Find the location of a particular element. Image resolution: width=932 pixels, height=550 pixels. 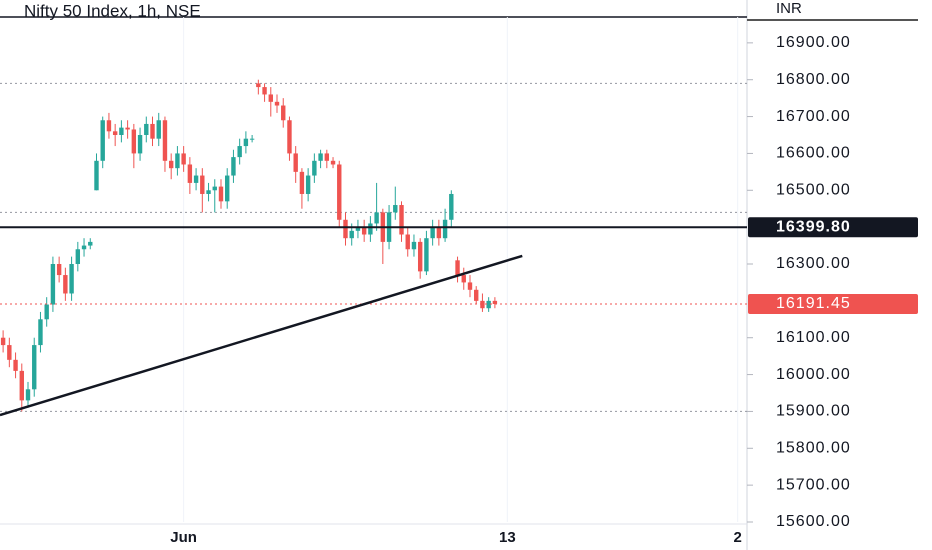

y-tick-label: 16600.00 is located at coordinates (813, 153).